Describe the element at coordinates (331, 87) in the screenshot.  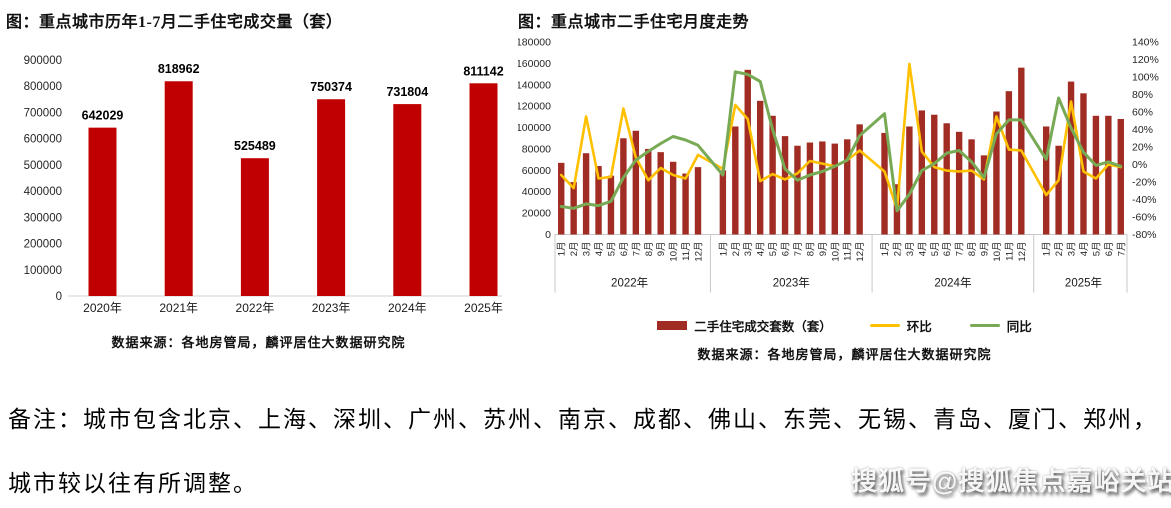
I see `bar-value-label: 750374` at that location.